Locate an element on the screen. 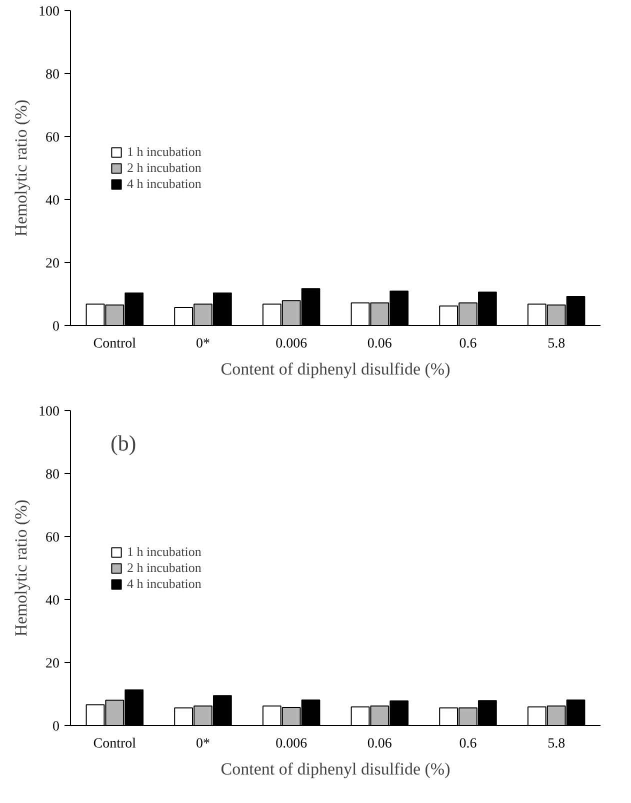  annotation: (b) is located at coordinates (123, 443).